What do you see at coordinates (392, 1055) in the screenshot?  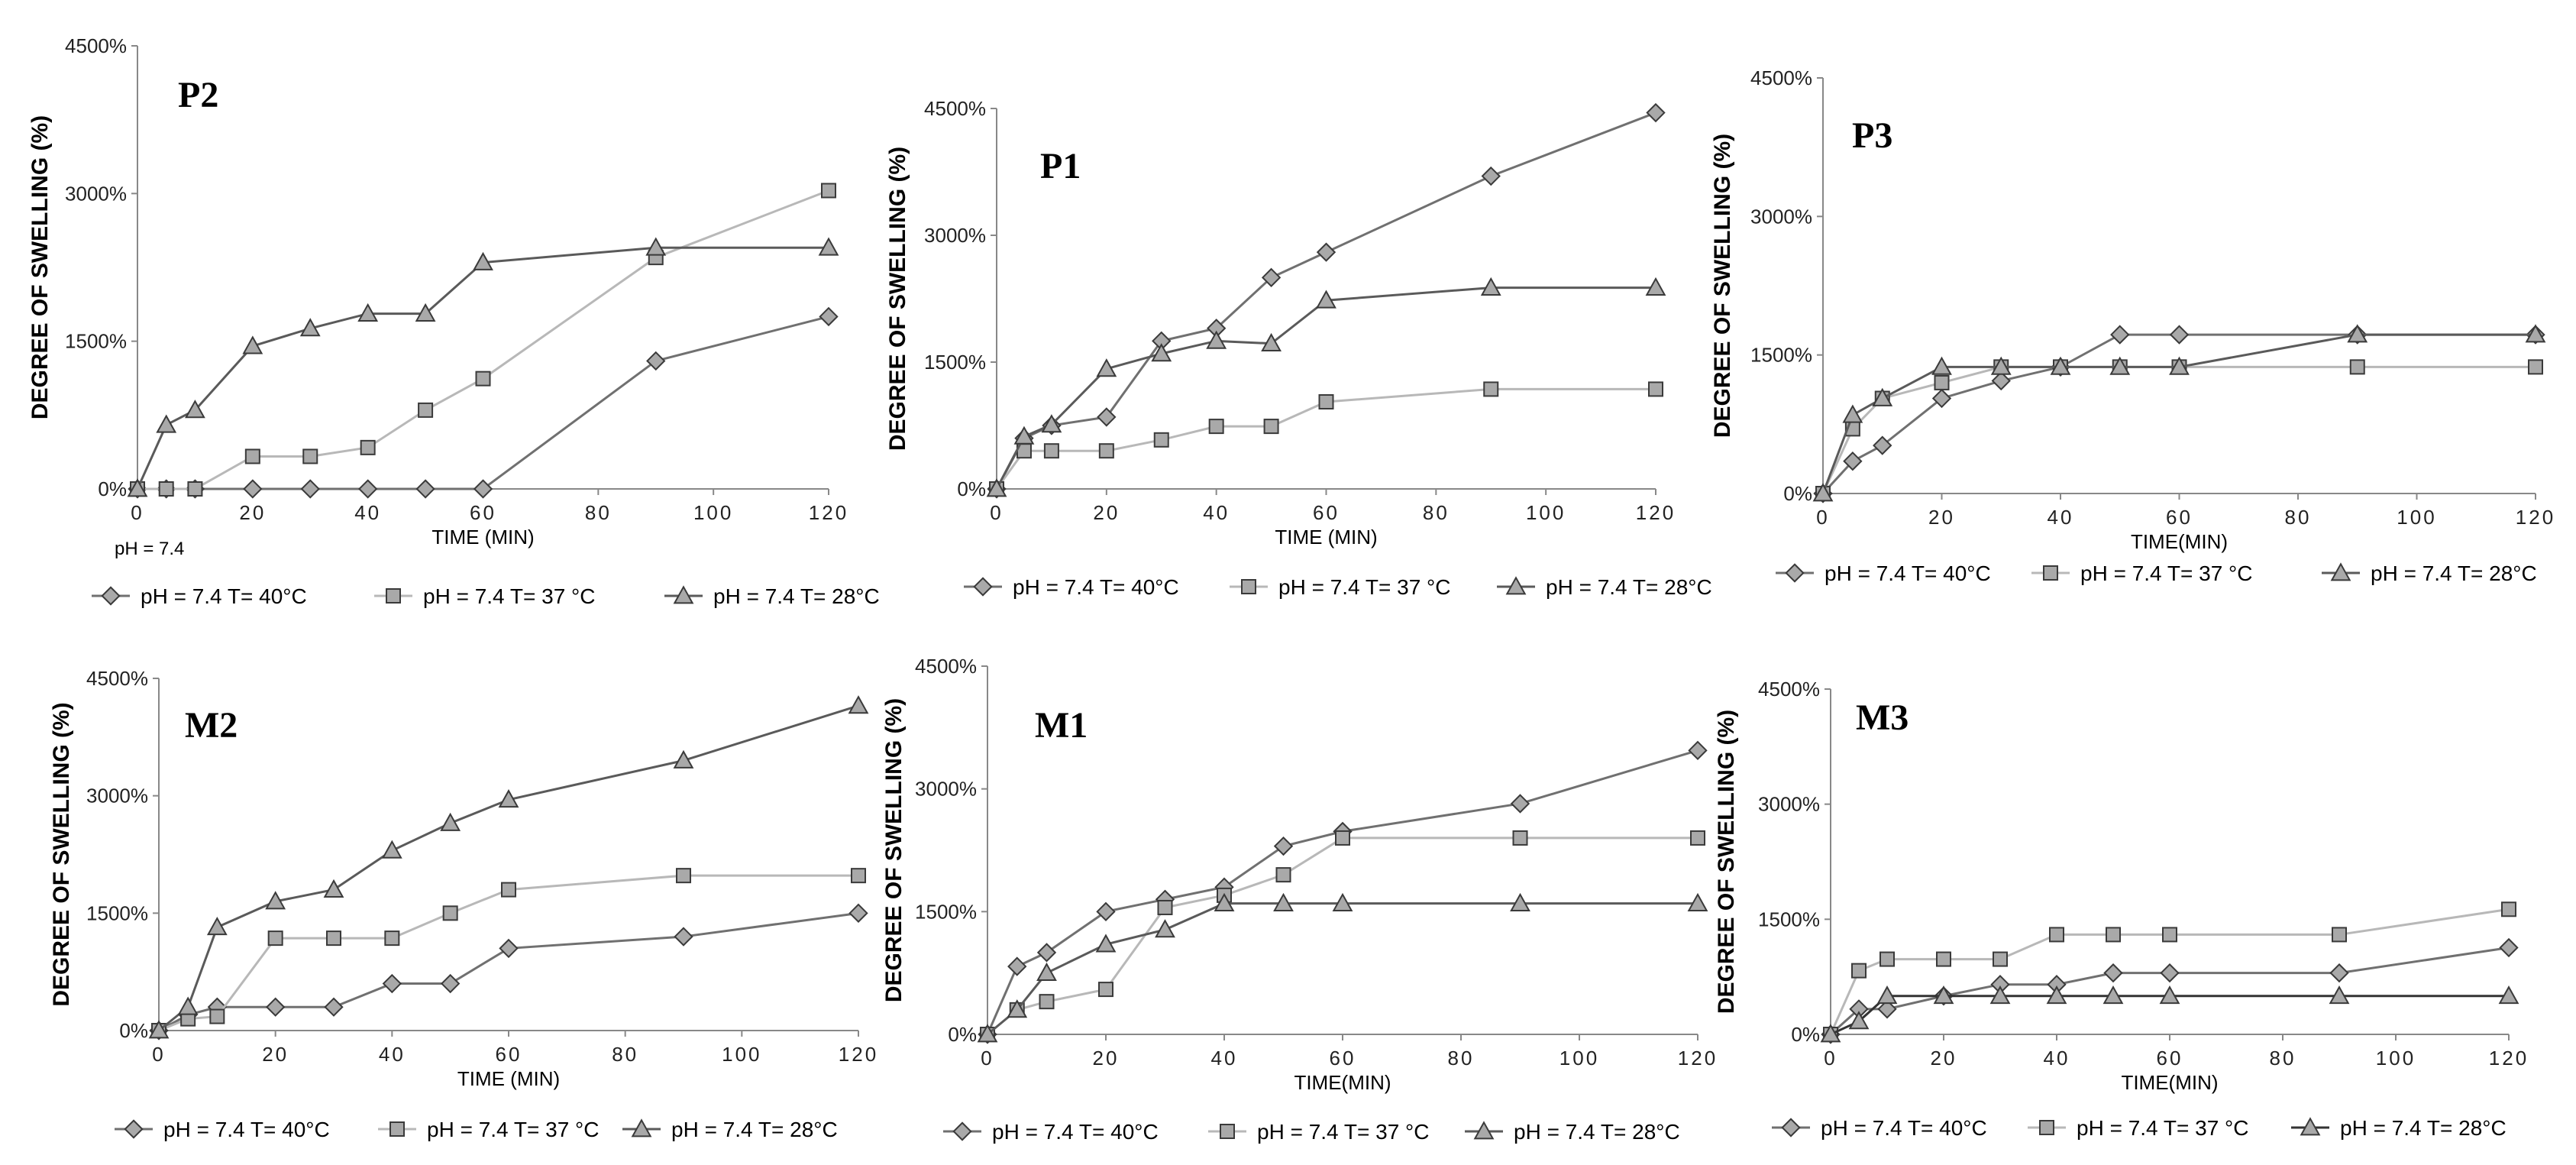 I see `x-tick-label: 40` at bounding box center [392, 1055].